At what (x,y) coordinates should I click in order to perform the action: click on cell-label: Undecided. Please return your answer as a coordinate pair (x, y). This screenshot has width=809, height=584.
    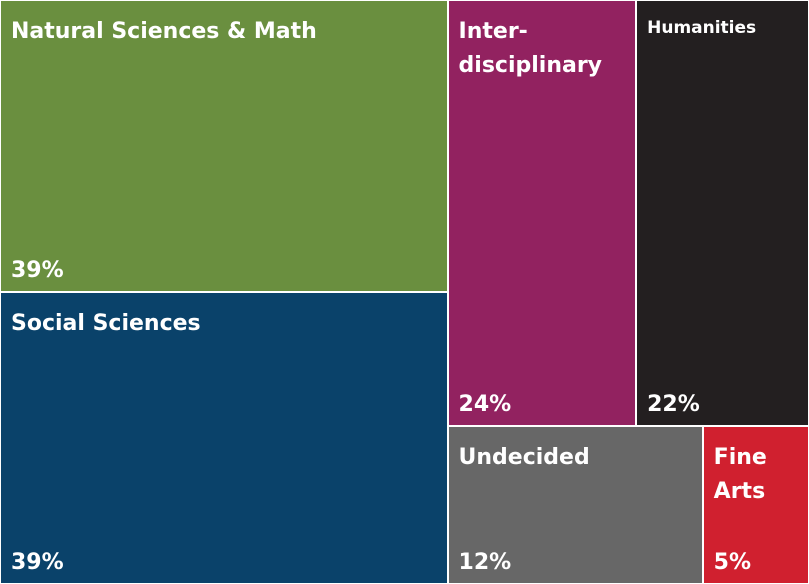
    Looking at the image, I should click on (524, 458).